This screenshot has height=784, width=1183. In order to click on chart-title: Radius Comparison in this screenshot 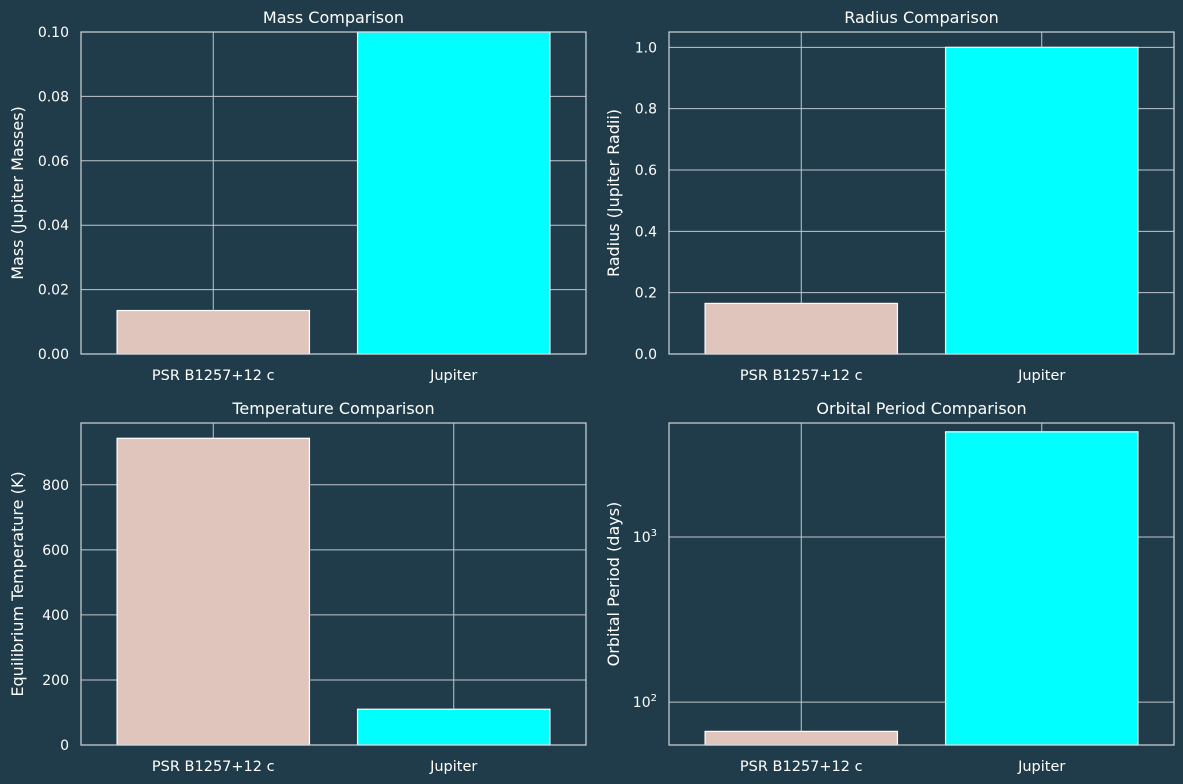, I will do `click(921, 17)`.